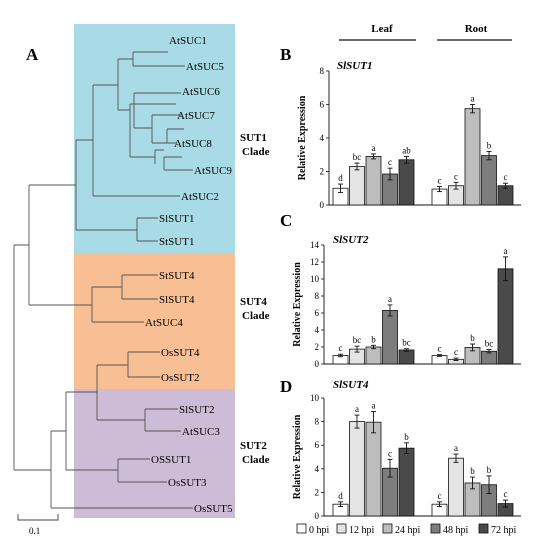 The width and height of the screenshot is (550, 547). I want to click on legend-label: 48 hpi, so click(456, 530).